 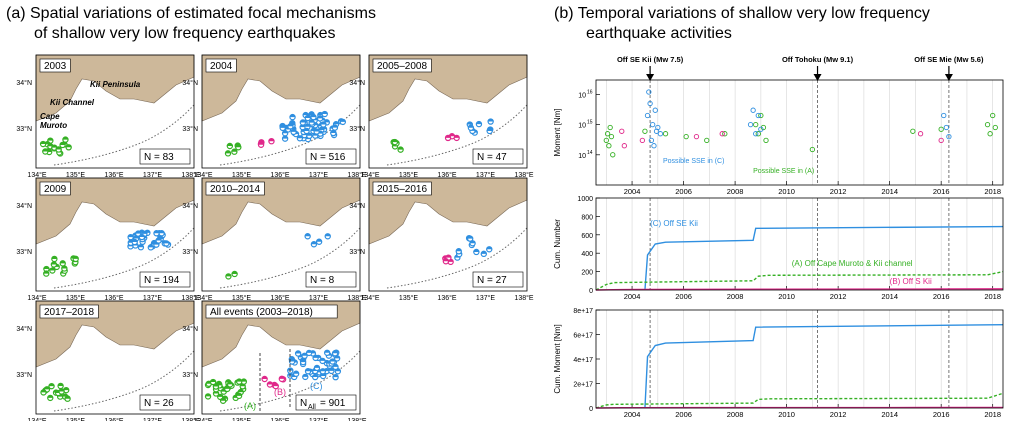 What do you see at coordinates (799, 132) in the screenshot?
I see `chart-frame` at bounding box center [799, 132].